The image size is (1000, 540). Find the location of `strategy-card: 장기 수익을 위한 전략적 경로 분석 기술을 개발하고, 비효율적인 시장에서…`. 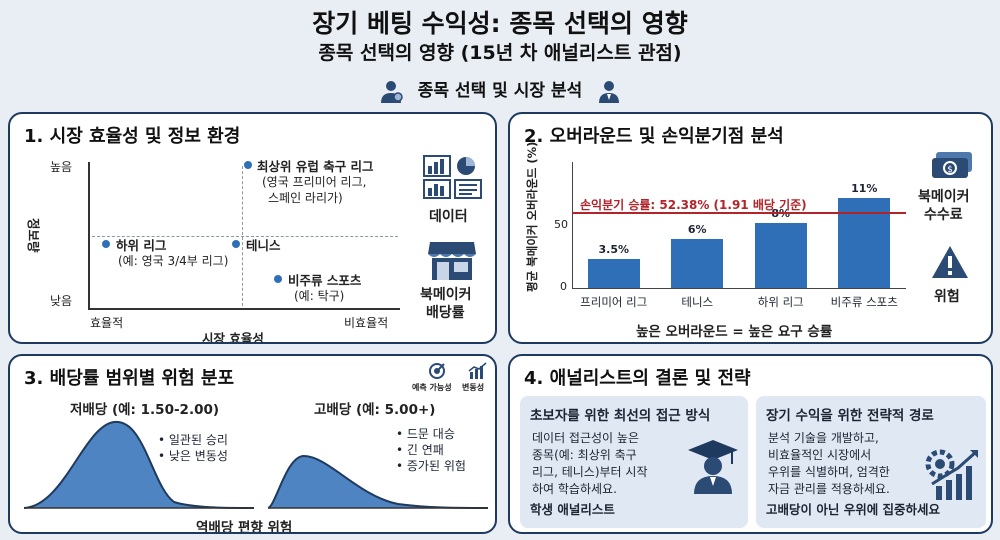

strategy-card: 장기 수익을 위한 전략적 경로 분석 기술을 개발하고, 비효율적인 시장에서… is located at coordinates (871, 462).